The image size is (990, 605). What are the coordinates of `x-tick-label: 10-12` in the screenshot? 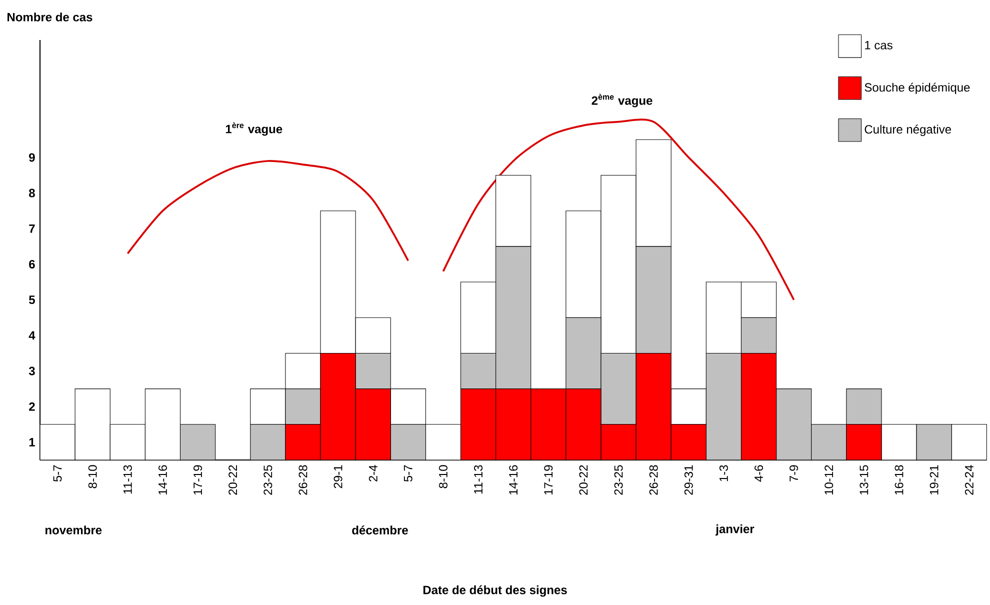 It's located at (829, 479).